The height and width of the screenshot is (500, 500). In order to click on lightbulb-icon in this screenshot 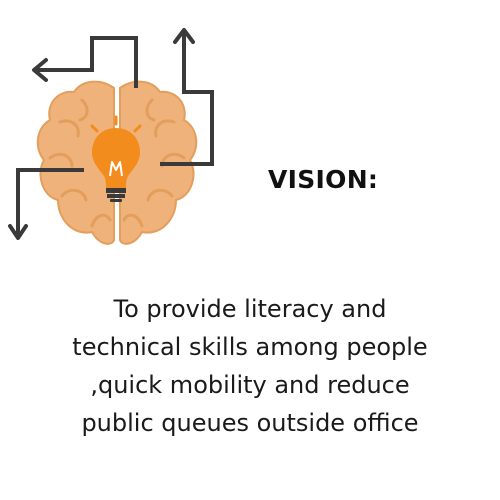, I will do `click(116, 158)`.